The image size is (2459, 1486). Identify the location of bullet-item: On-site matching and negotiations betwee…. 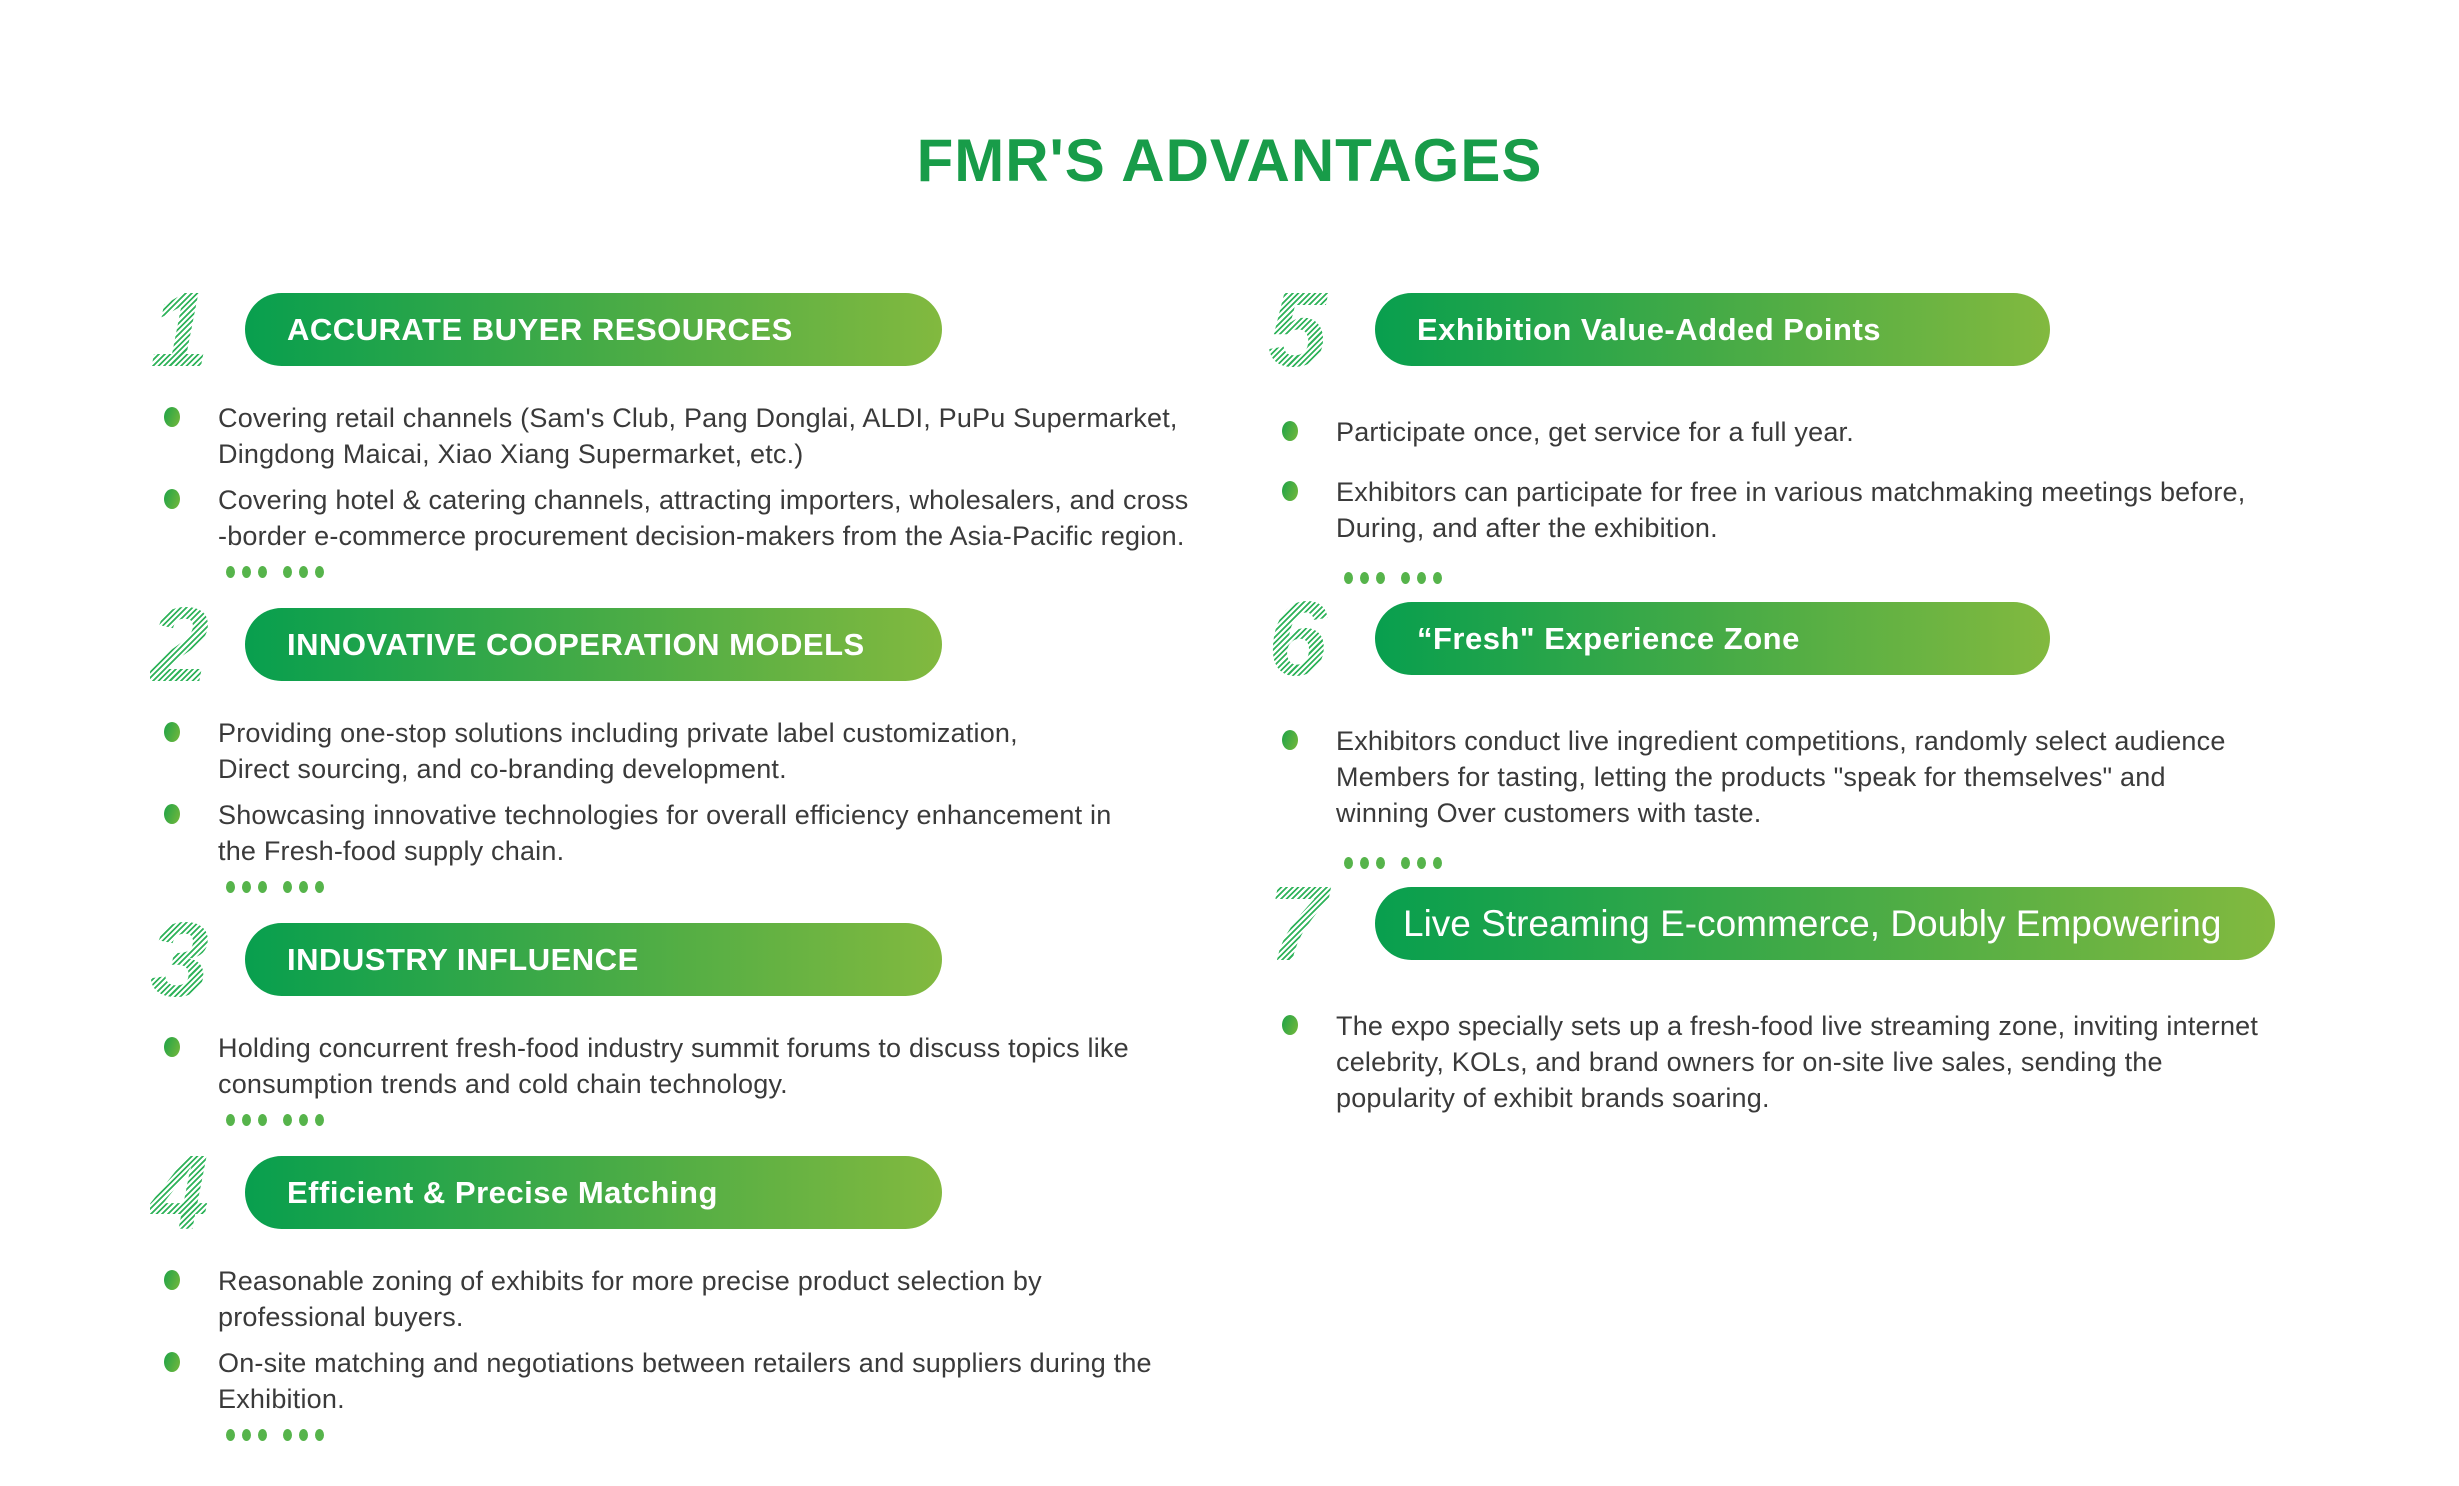
(717, 1381).